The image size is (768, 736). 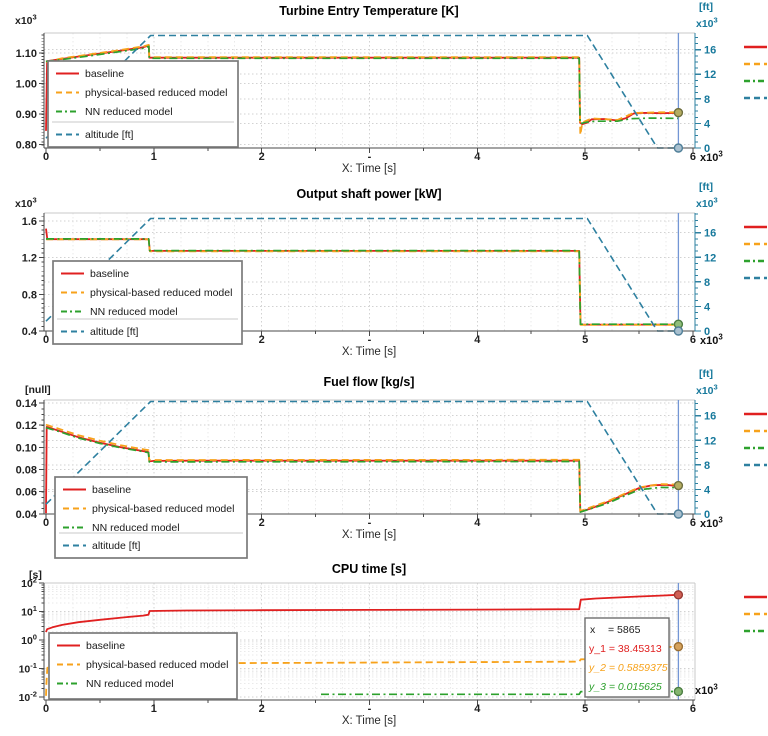 I want to click on tooltip-row-value: y_1 = 38.45313, so click(x=625, y=649).